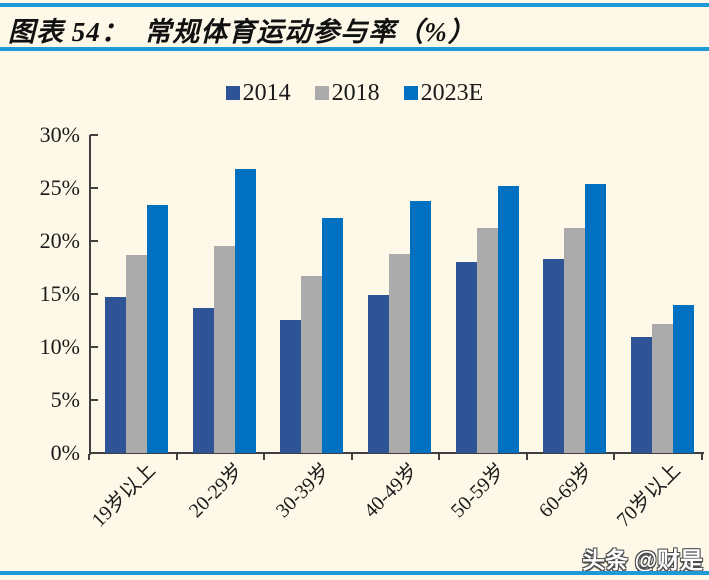 The height and width of the screenshot is (580, 709). What do you see at coordinates (224, 349) in the screenshot?
I see `bar-2018-20-29岁` at bounding box center [224, 349].